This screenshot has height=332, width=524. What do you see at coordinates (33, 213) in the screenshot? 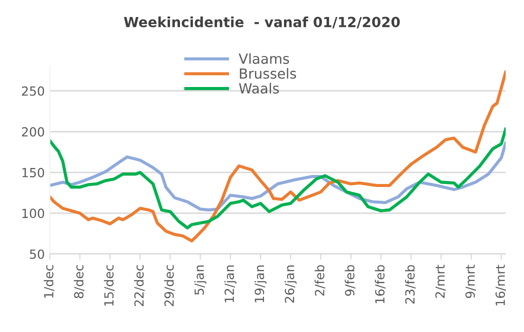
I see `y-tick-label: 100` at bounding box center [33, 213].